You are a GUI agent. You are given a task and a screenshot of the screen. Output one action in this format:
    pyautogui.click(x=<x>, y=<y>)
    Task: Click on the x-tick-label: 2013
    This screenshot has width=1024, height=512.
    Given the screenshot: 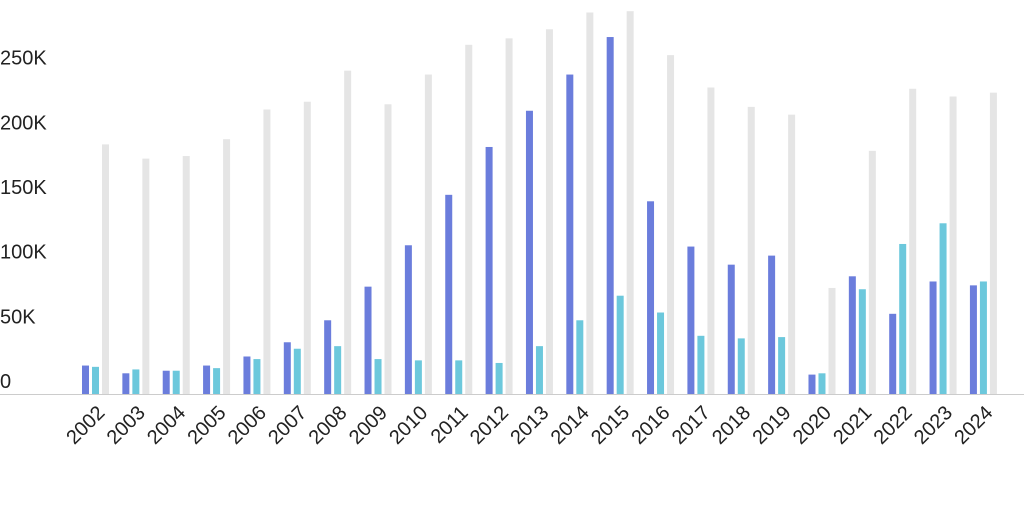 What is the action you would take?
    pyautogui.click(x=529, y=425)
    